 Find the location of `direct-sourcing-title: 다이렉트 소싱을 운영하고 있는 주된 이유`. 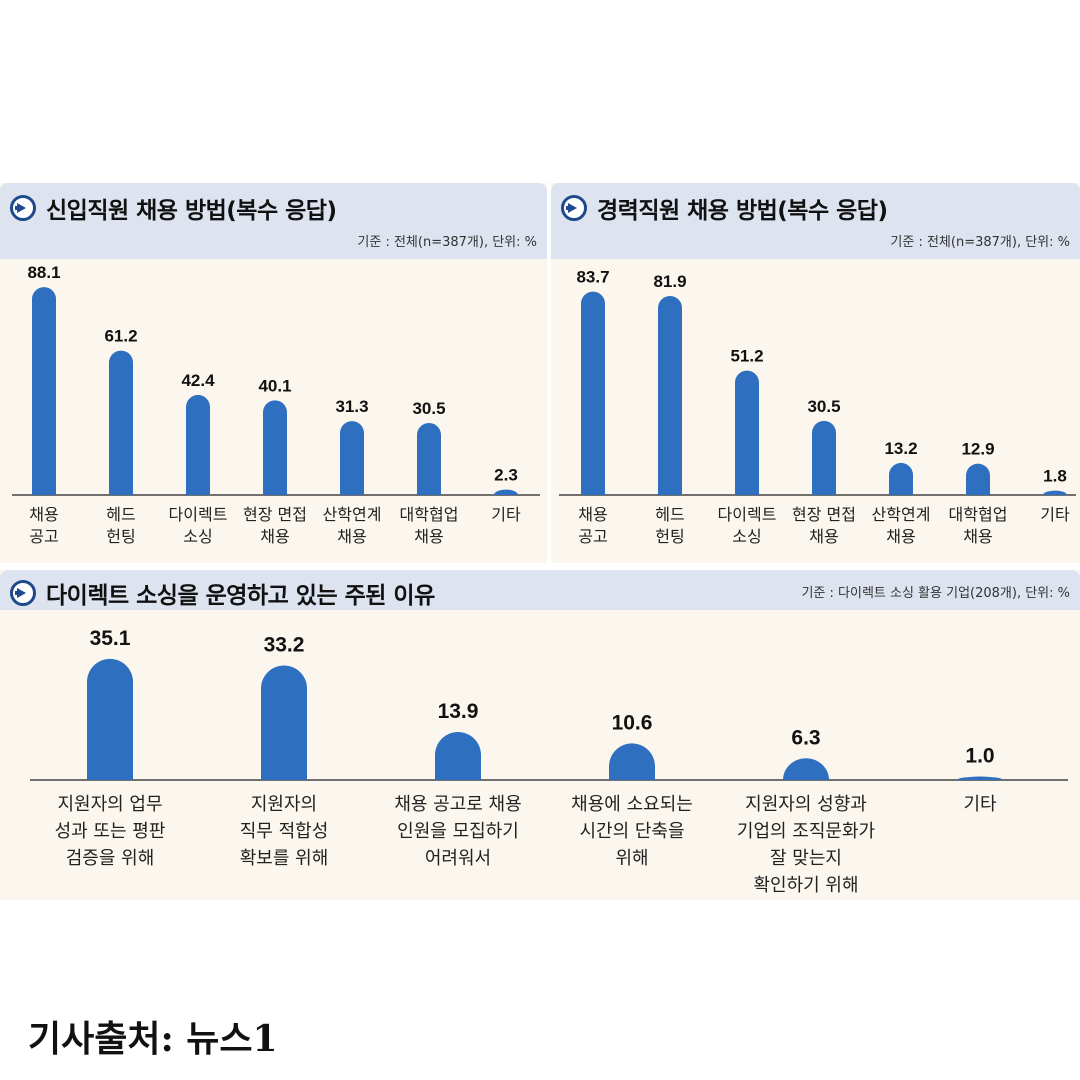

direct-sourcing-title: 다이렉트 소싱을 운영하고 있는 주된 이유 is located at coordinates (240, 596).